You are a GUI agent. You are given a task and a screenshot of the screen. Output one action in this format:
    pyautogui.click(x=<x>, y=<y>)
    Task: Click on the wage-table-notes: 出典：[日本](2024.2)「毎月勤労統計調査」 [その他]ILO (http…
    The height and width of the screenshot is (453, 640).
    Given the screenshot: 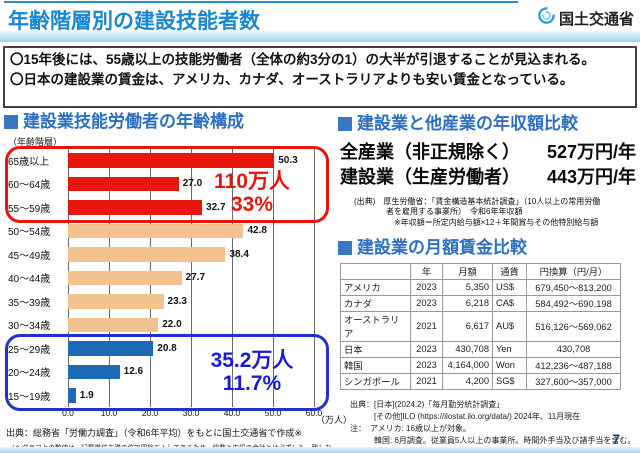 What is the action you would take?
    pyautogui.click(x=493, y=426)
    